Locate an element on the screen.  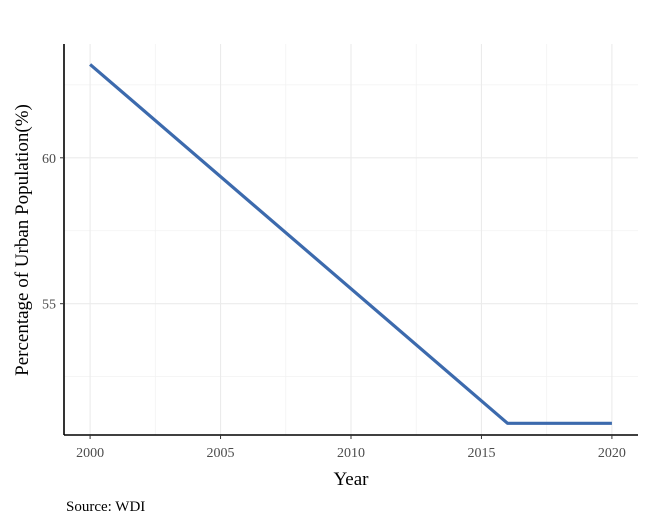
y-tick-label: 60 is located at coordinates (49, 159).